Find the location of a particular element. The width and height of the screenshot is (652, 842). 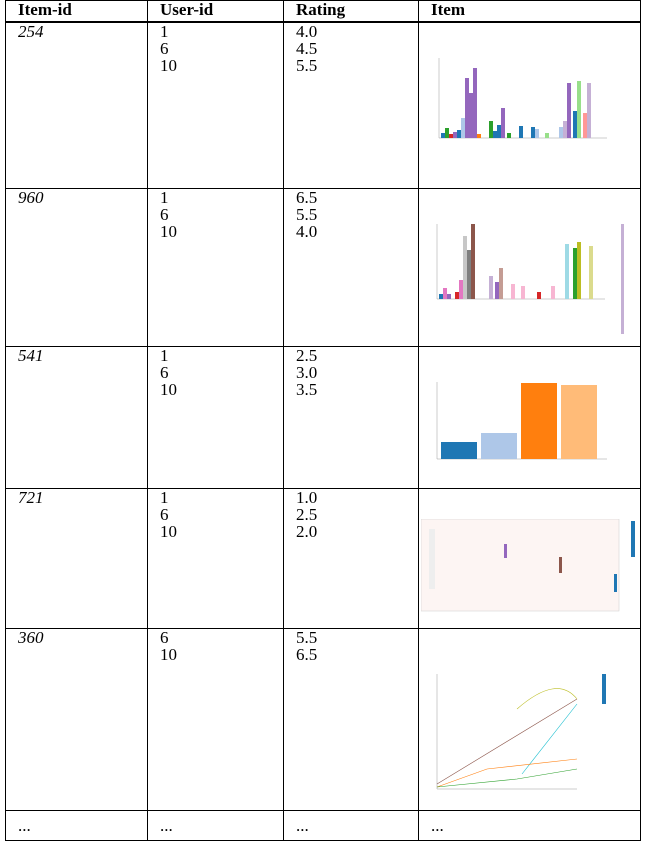

ratings: 2.5 3.0 3.5 is located at coordinates (351, 417).